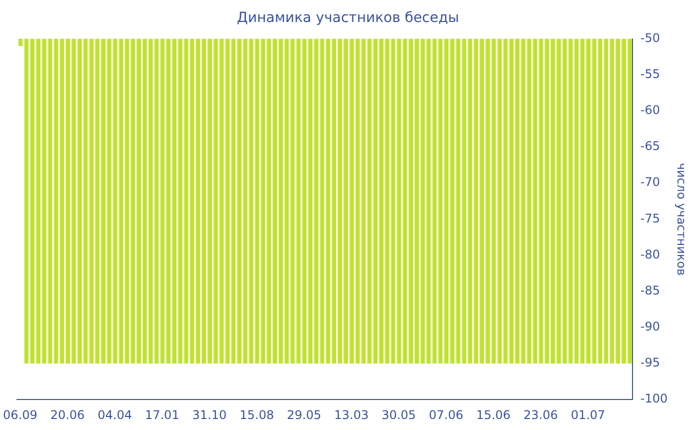  I want to click on y-tick-label: -85, so click(650, 290).